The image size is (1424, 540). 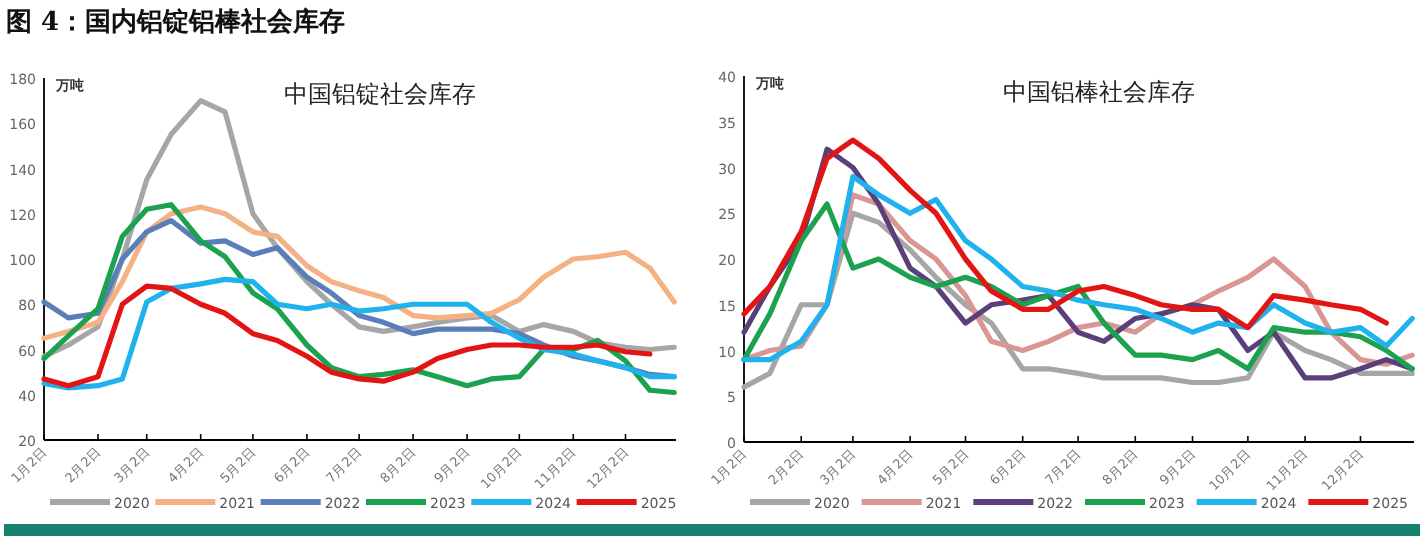 I want to click on chart-title: 中国铝锭社会库存, so click(x=380, y=94).